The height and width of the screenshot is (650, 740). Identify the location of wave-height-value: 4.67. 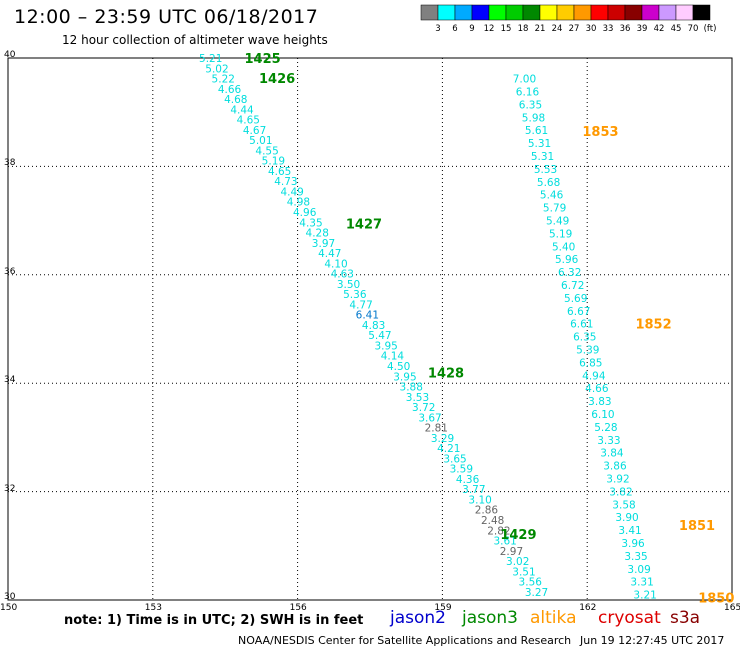
(254, 131).